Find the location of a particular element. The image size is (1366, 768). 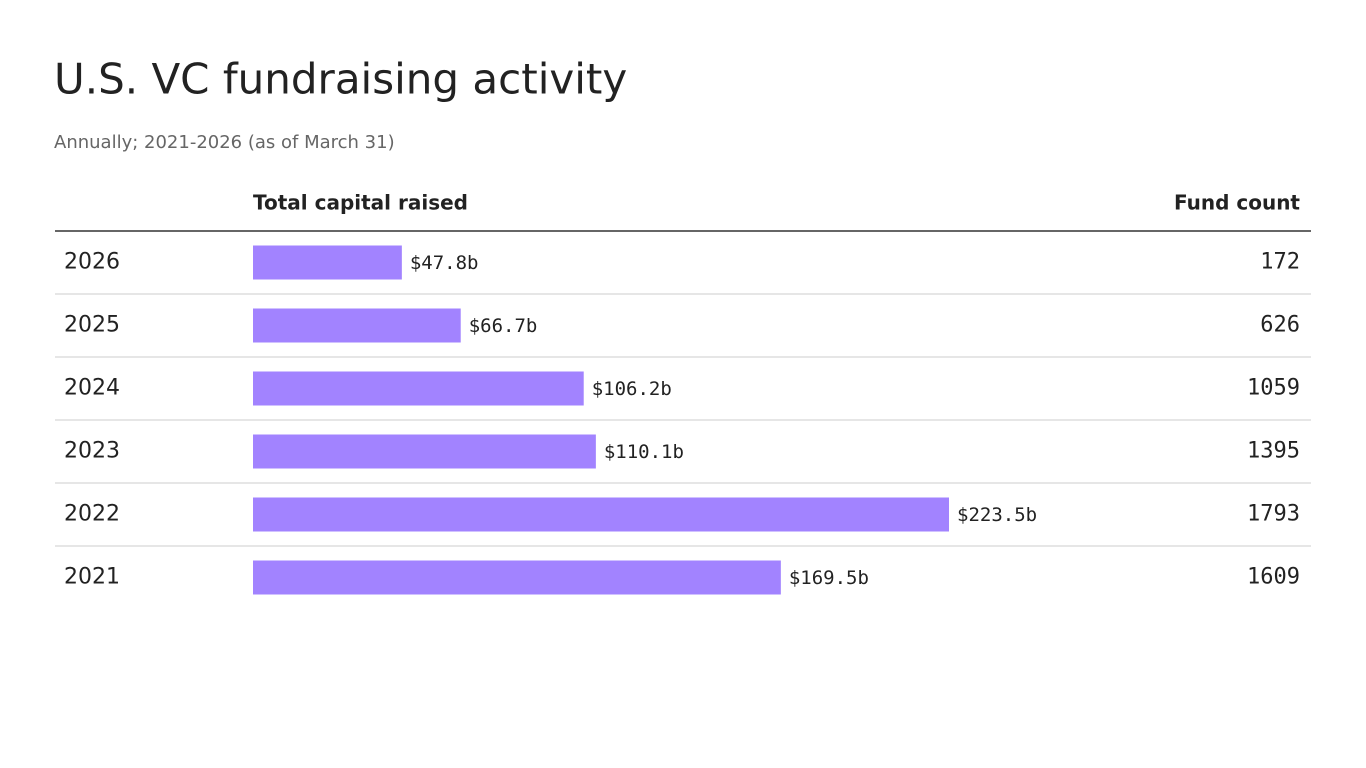

row-label: 2021 is located at coordinates (92, 577).